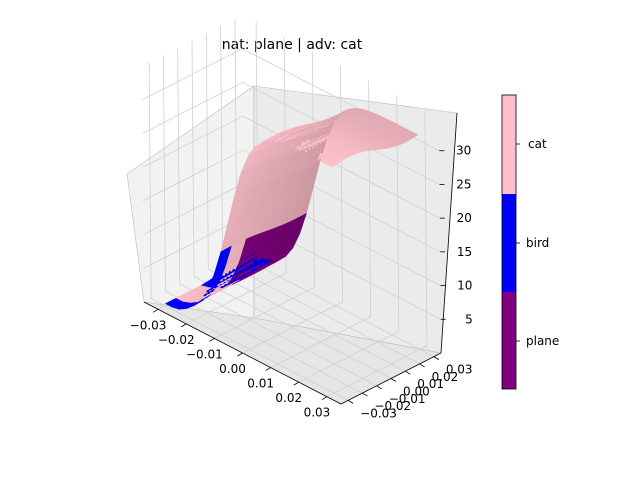  I want to click on y-tick-label: −0.01, so click(407, 399).